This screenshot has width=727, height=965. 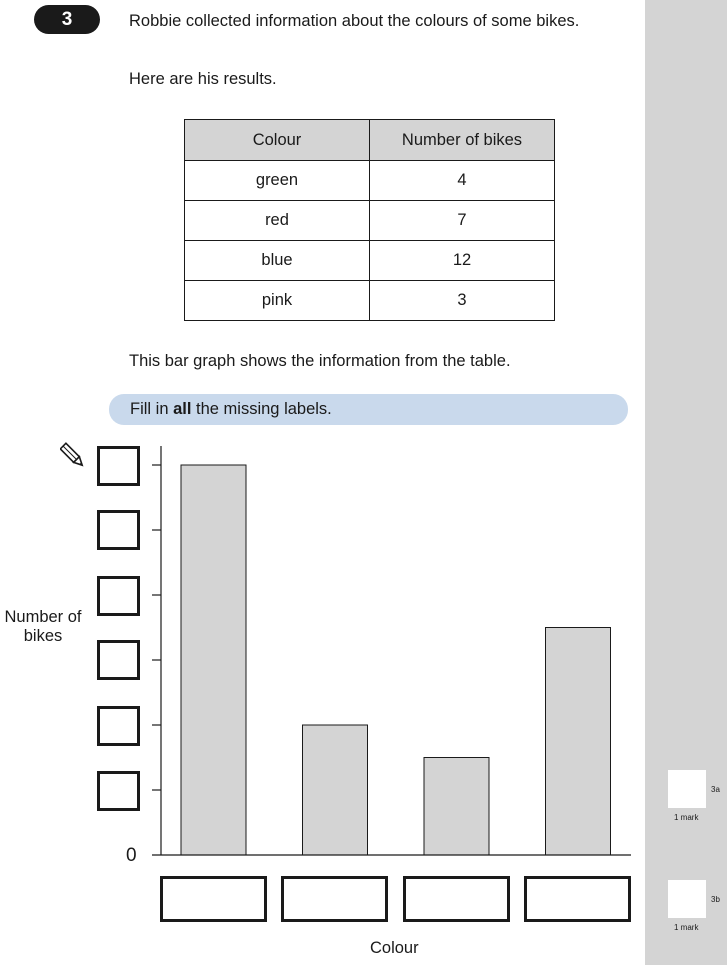 I want to click on question-number: 3, so click(x=67, y=19).